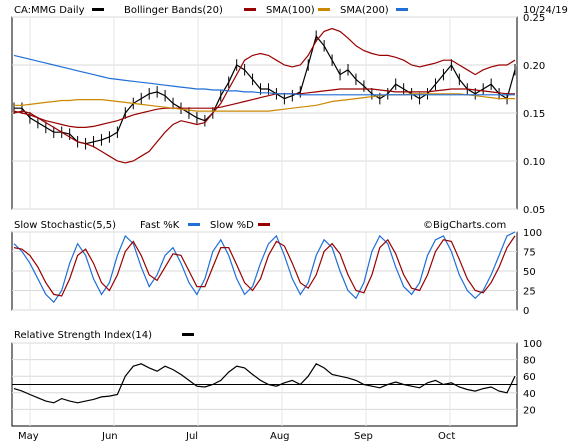 The width and height of the screenshot is (579, 444). I want to click on price-series-line-sma-200-, so click(264, 102).